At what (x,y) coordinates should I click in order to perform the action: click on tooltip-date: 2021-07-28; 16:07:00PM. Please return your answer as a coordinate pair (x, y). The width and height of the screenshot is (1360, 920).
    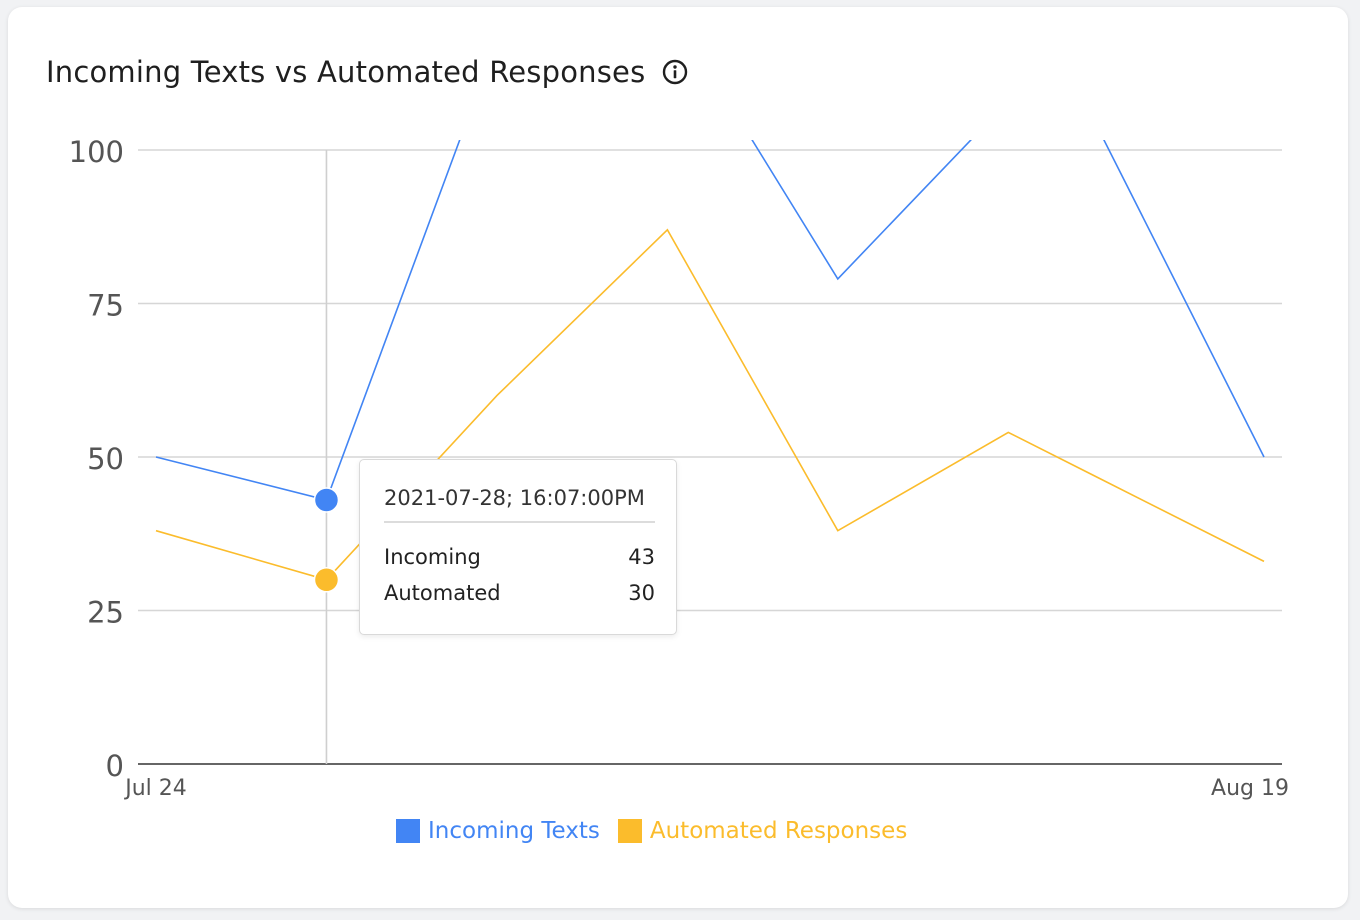
    Looking at the image, I should click on (514, 498).